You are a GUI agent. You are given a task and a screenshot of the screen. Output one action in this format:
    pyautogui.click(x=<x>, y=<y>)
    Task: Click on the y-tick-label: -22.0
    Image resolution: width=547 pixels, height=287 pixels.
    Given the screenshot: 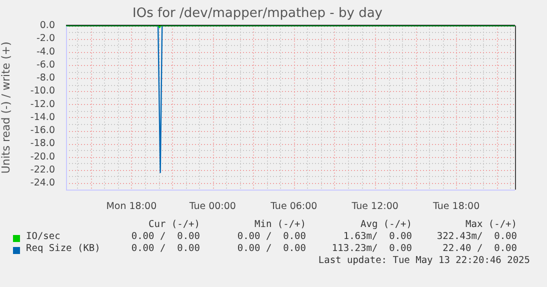 What is the action you would take?
    pyautogui.click(x=42, y=170)
    